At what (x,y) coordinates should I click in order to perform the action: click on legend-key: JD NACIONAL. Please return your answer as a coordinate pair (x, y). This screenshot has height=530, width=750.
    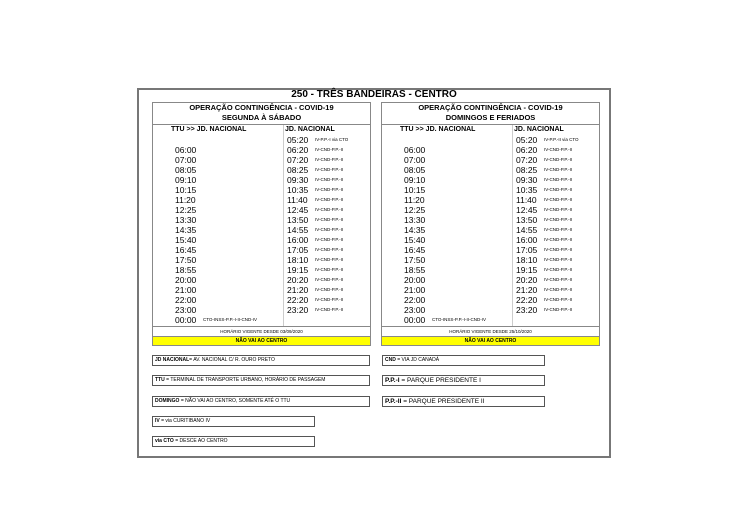
    Looking at the image, I should click on (172, 360).